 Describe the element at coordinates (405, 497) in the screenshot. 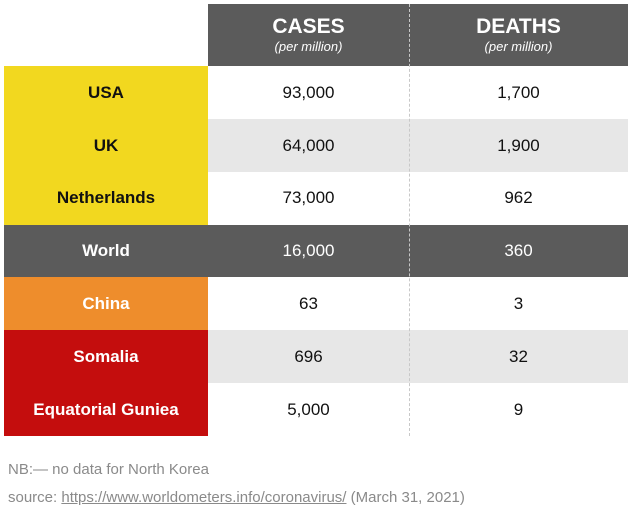

I see `source-date: (March 31, 2021)` at that location.